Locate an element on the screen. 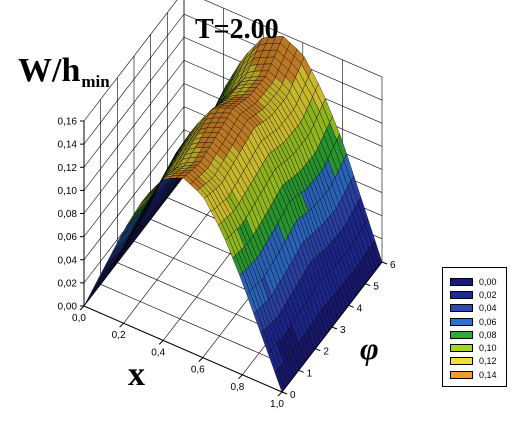  floor-gridline is located at coordinates (199, 327).